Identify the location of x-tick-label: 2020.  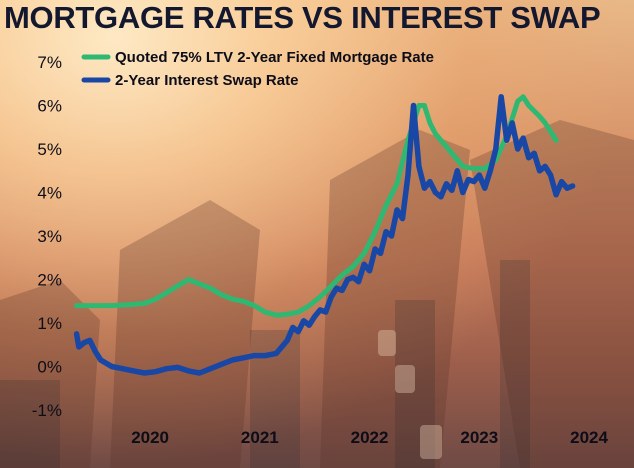
(150, 437).